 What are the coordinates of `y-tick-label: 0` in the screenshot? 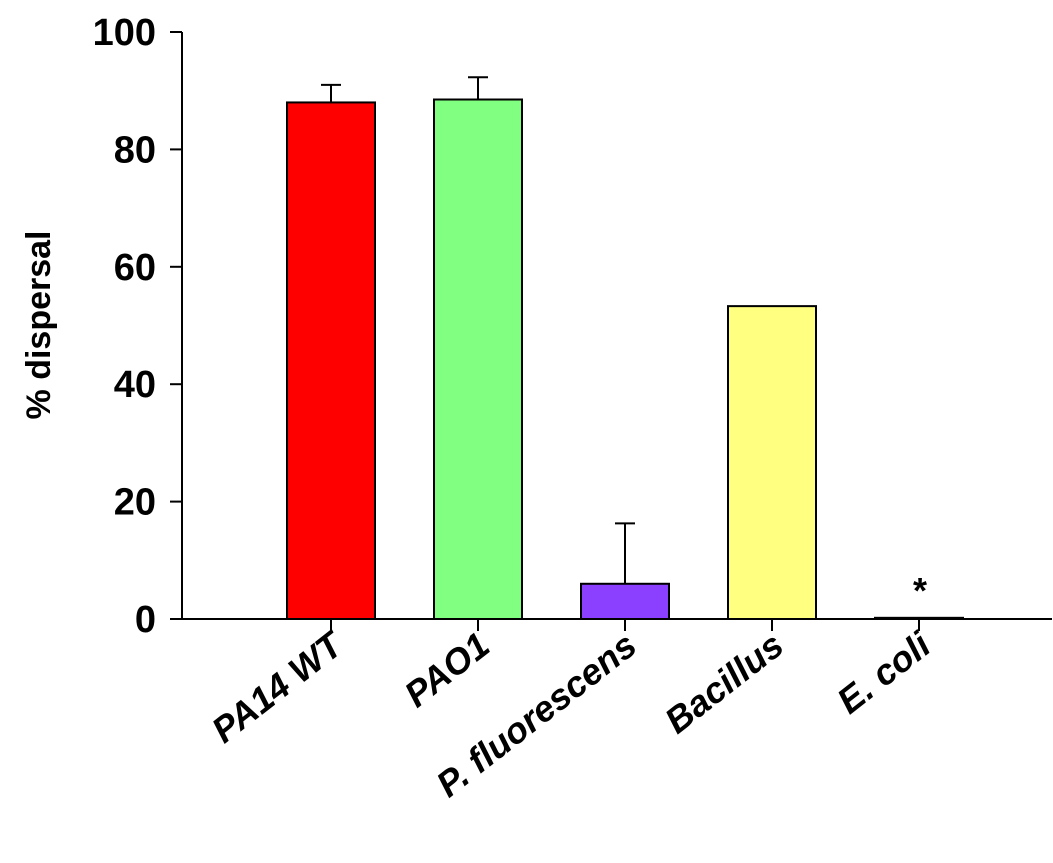 It's located at (145, 620).